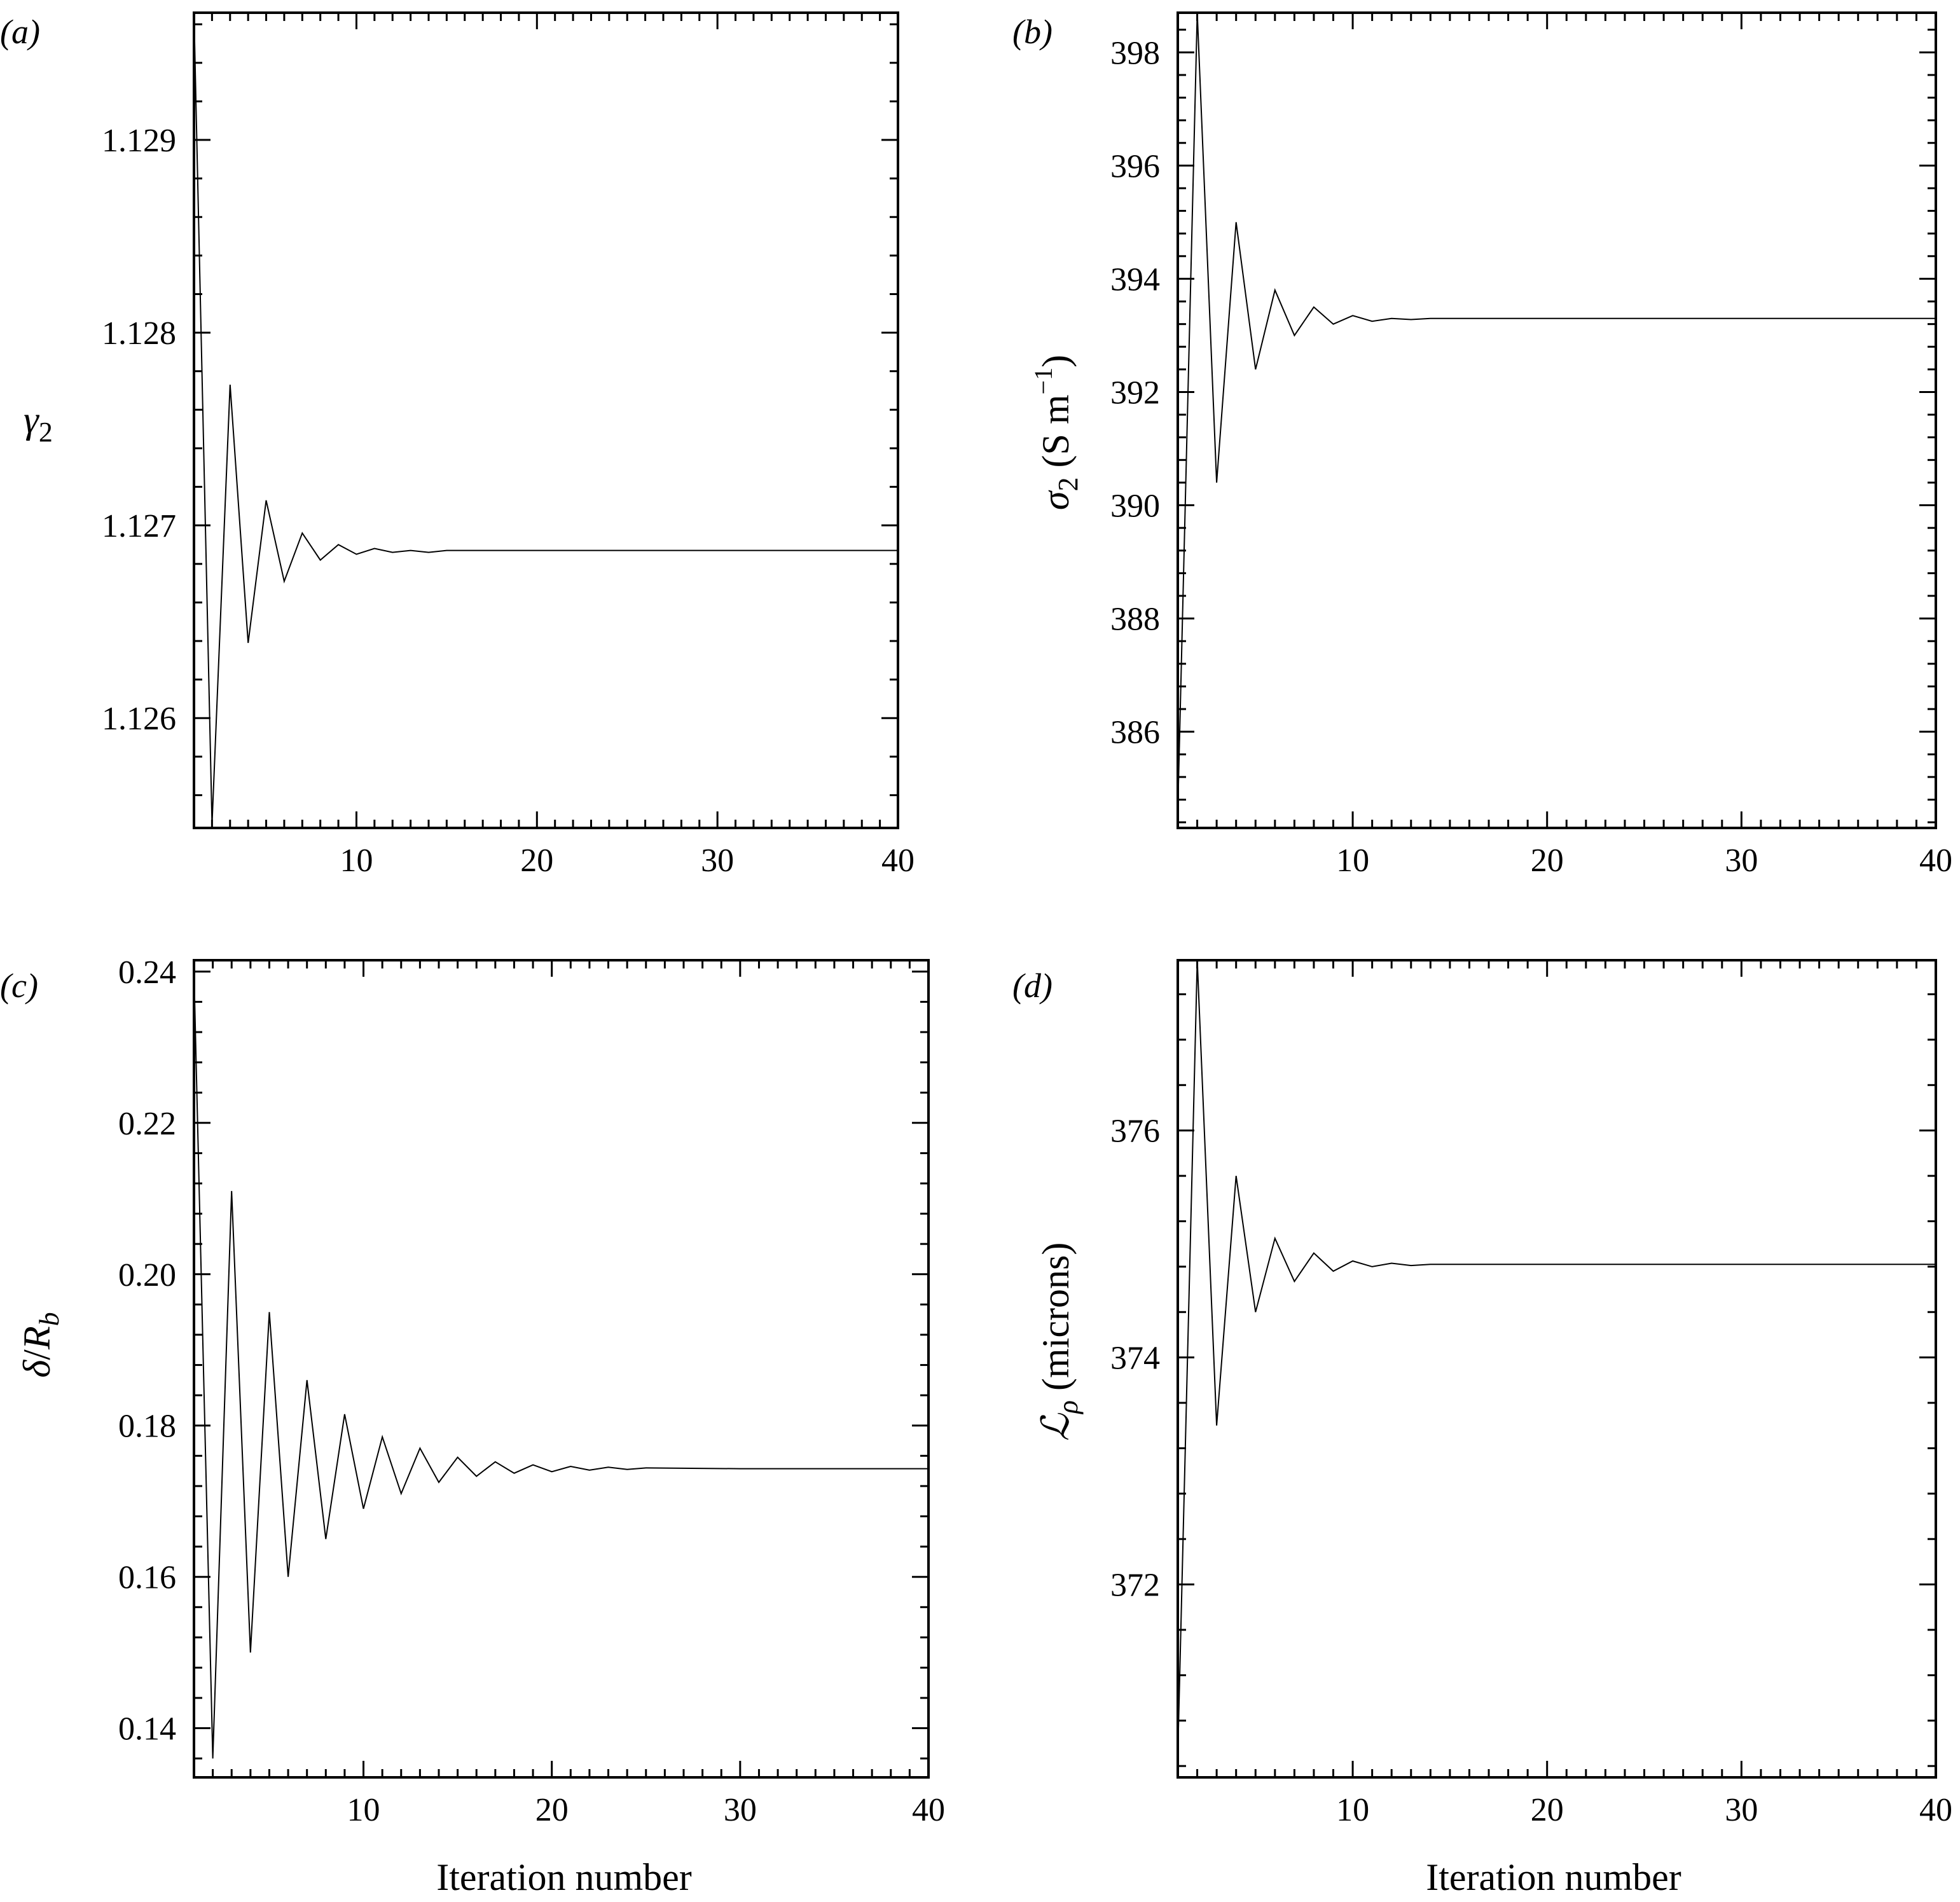 The image size is (1960, 1902). I want to click on y-tick-label-c: 0.18, so click(147, 1427).